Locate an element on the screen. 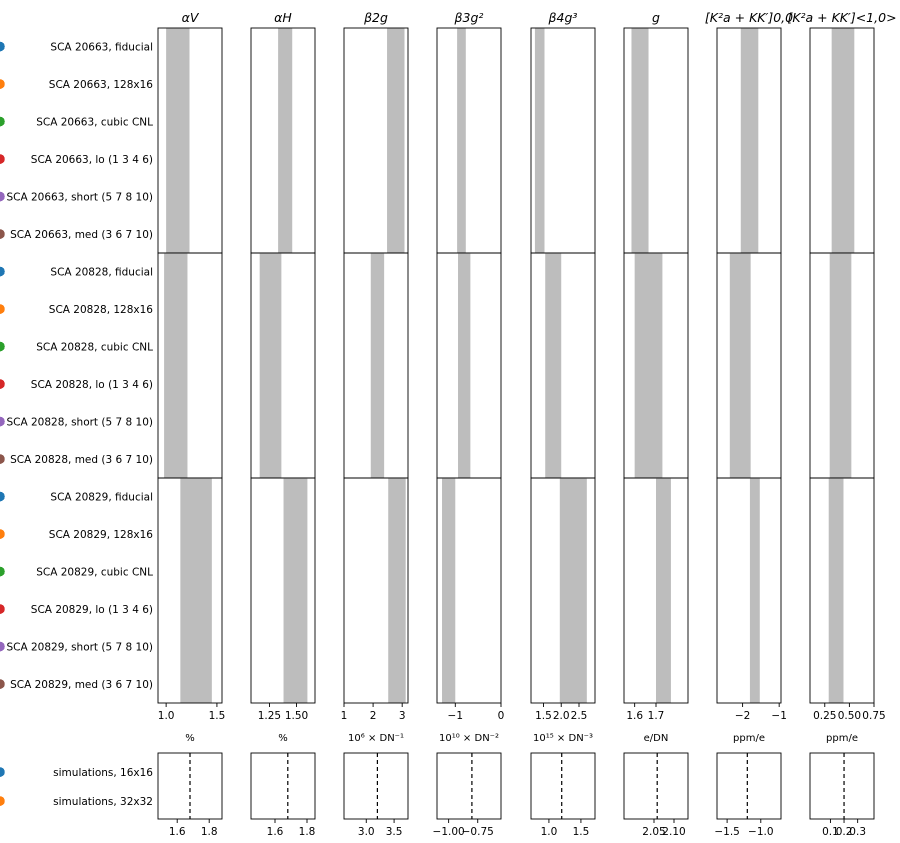 Image resolution: width=900 pixels, height=843 pixels. axes-frame-p2-c7 is located at coordinates (842, 590).